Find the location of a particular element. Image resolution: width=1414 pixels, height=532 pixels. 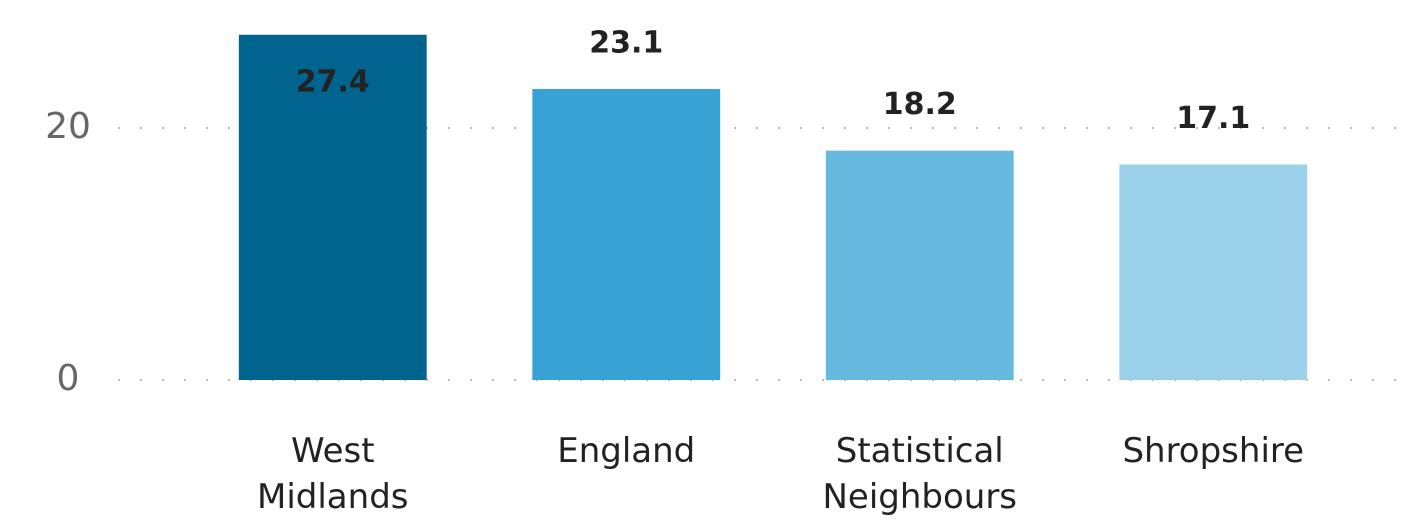

y-tick-label: 20 is located at coordinates (68, 126).